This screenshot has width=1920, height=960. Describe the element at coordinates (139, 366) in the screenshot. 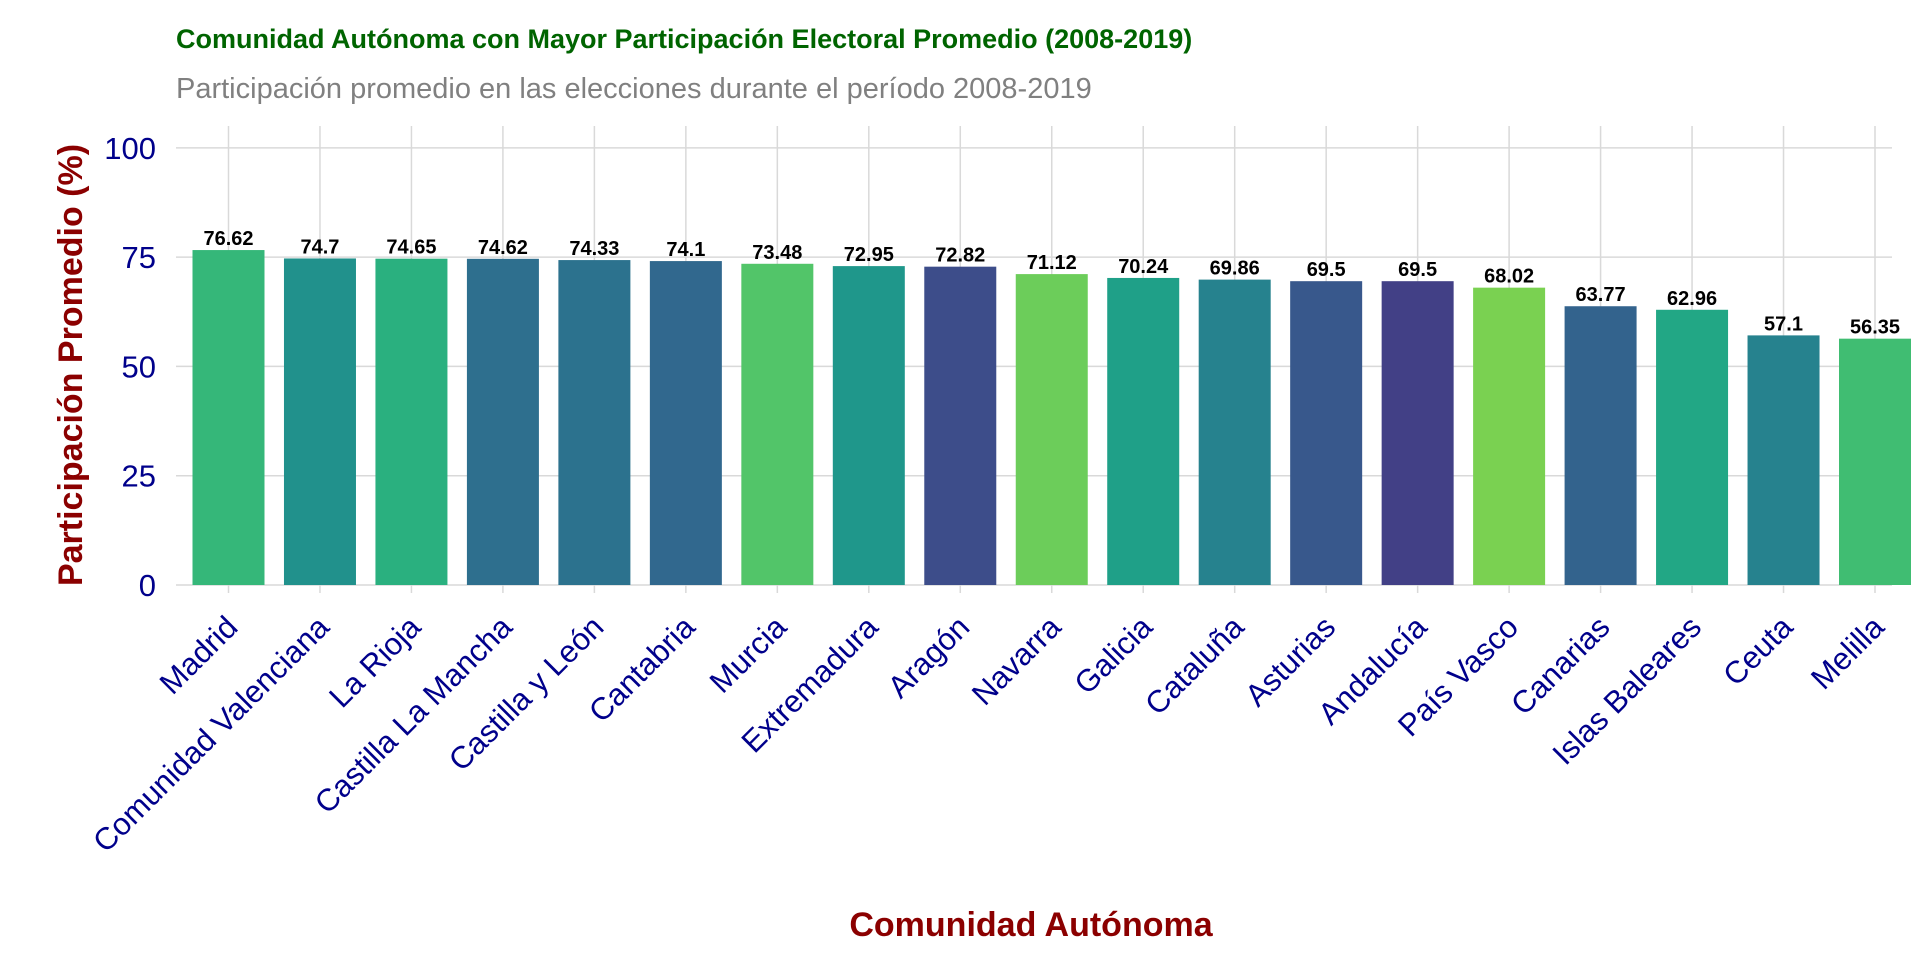

I see `y-tick-label-50: 50` at that location.